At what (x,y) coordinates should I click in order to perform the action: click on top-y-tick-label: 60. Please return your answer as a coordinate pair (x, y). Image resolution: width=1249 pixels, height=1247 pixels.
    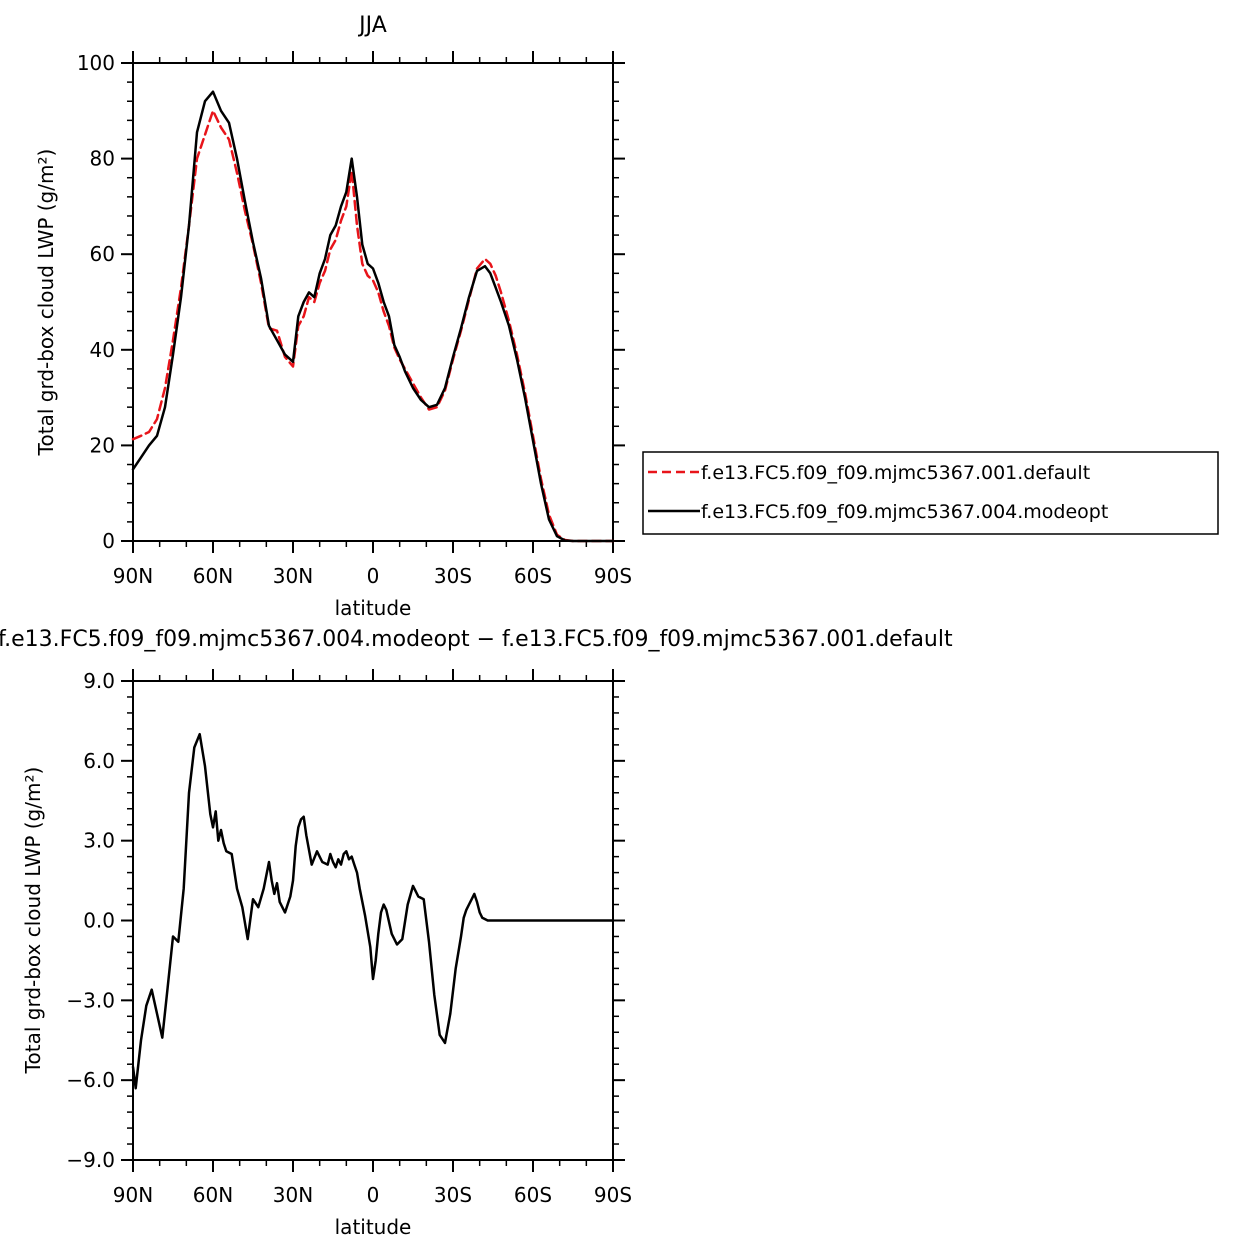
    Looking at the image, I should click on (102, 254).